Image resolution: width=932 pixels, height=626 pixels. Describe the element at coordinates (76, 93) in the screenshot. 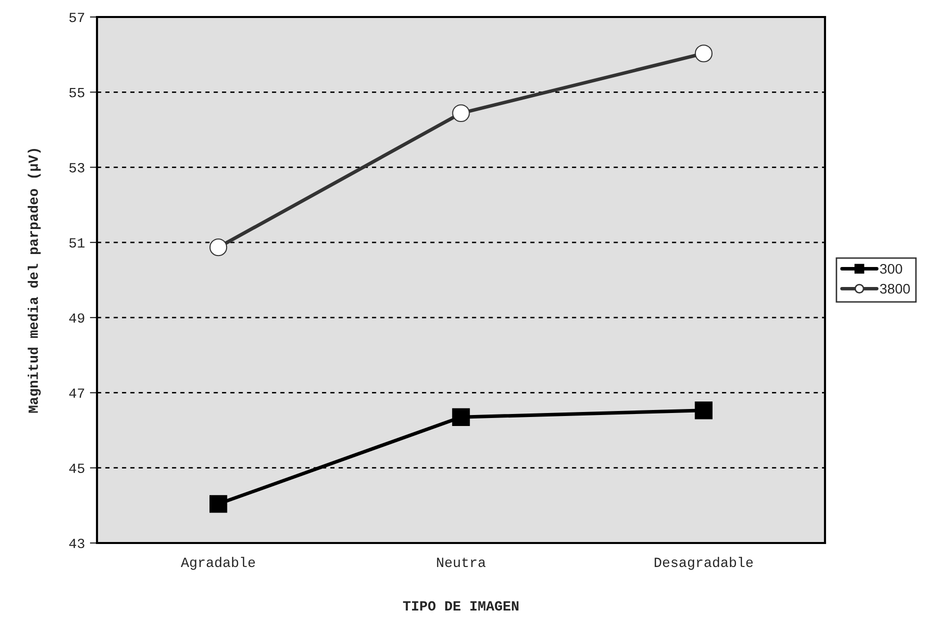

I see `y-tick-label: 55` at that location.